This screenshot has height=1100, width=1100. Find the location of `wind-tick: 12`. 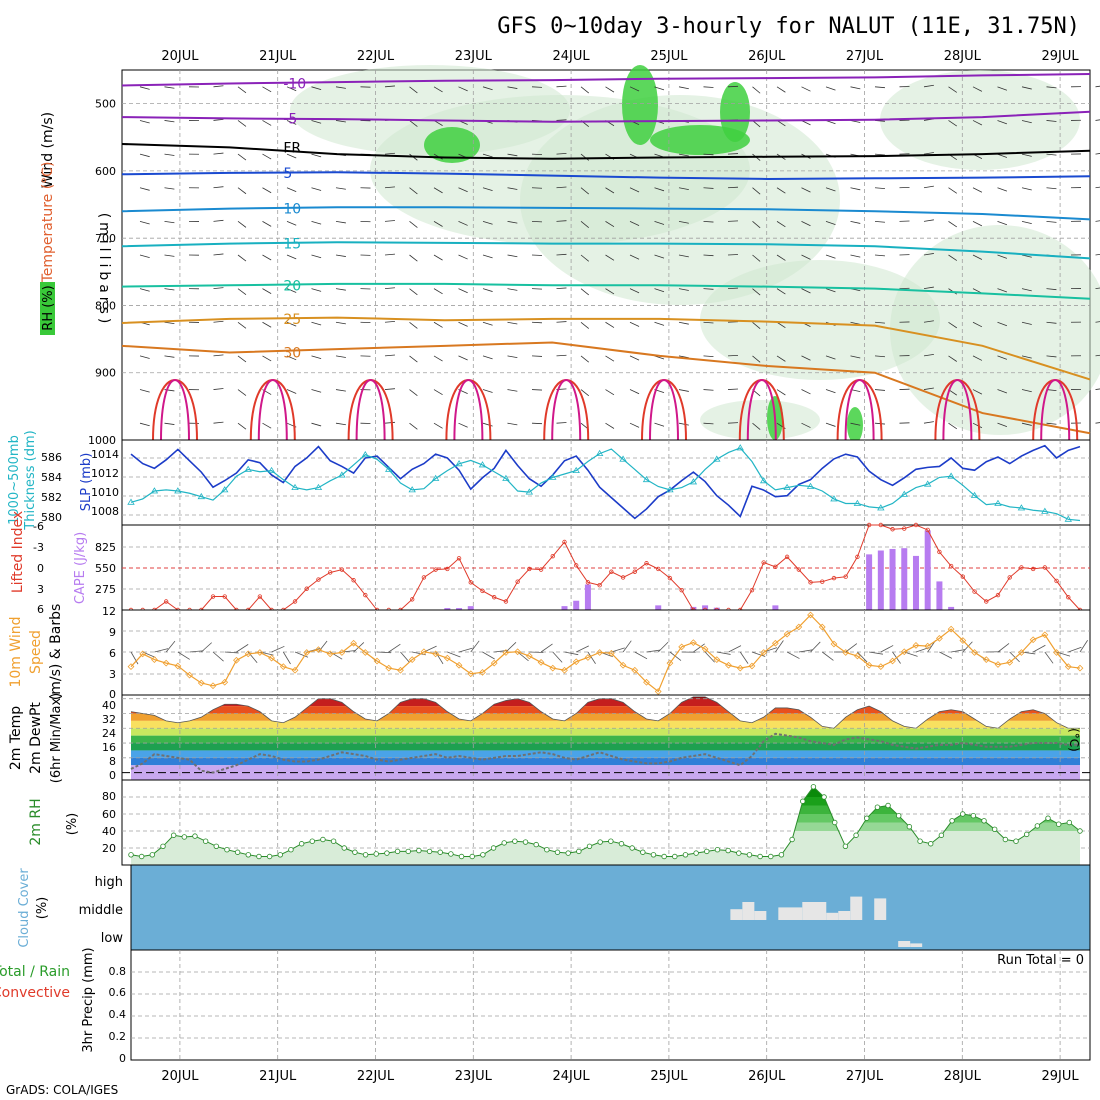

wind-tick: 12 is located at coordinates (109, 611).